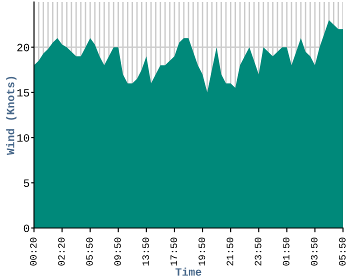 This screenshot has width=350, height=280. What do you see at coordinates (33, 252) in the screenshot?
I see `x-tick-label: 00:20` at bounding box center [33, 252].